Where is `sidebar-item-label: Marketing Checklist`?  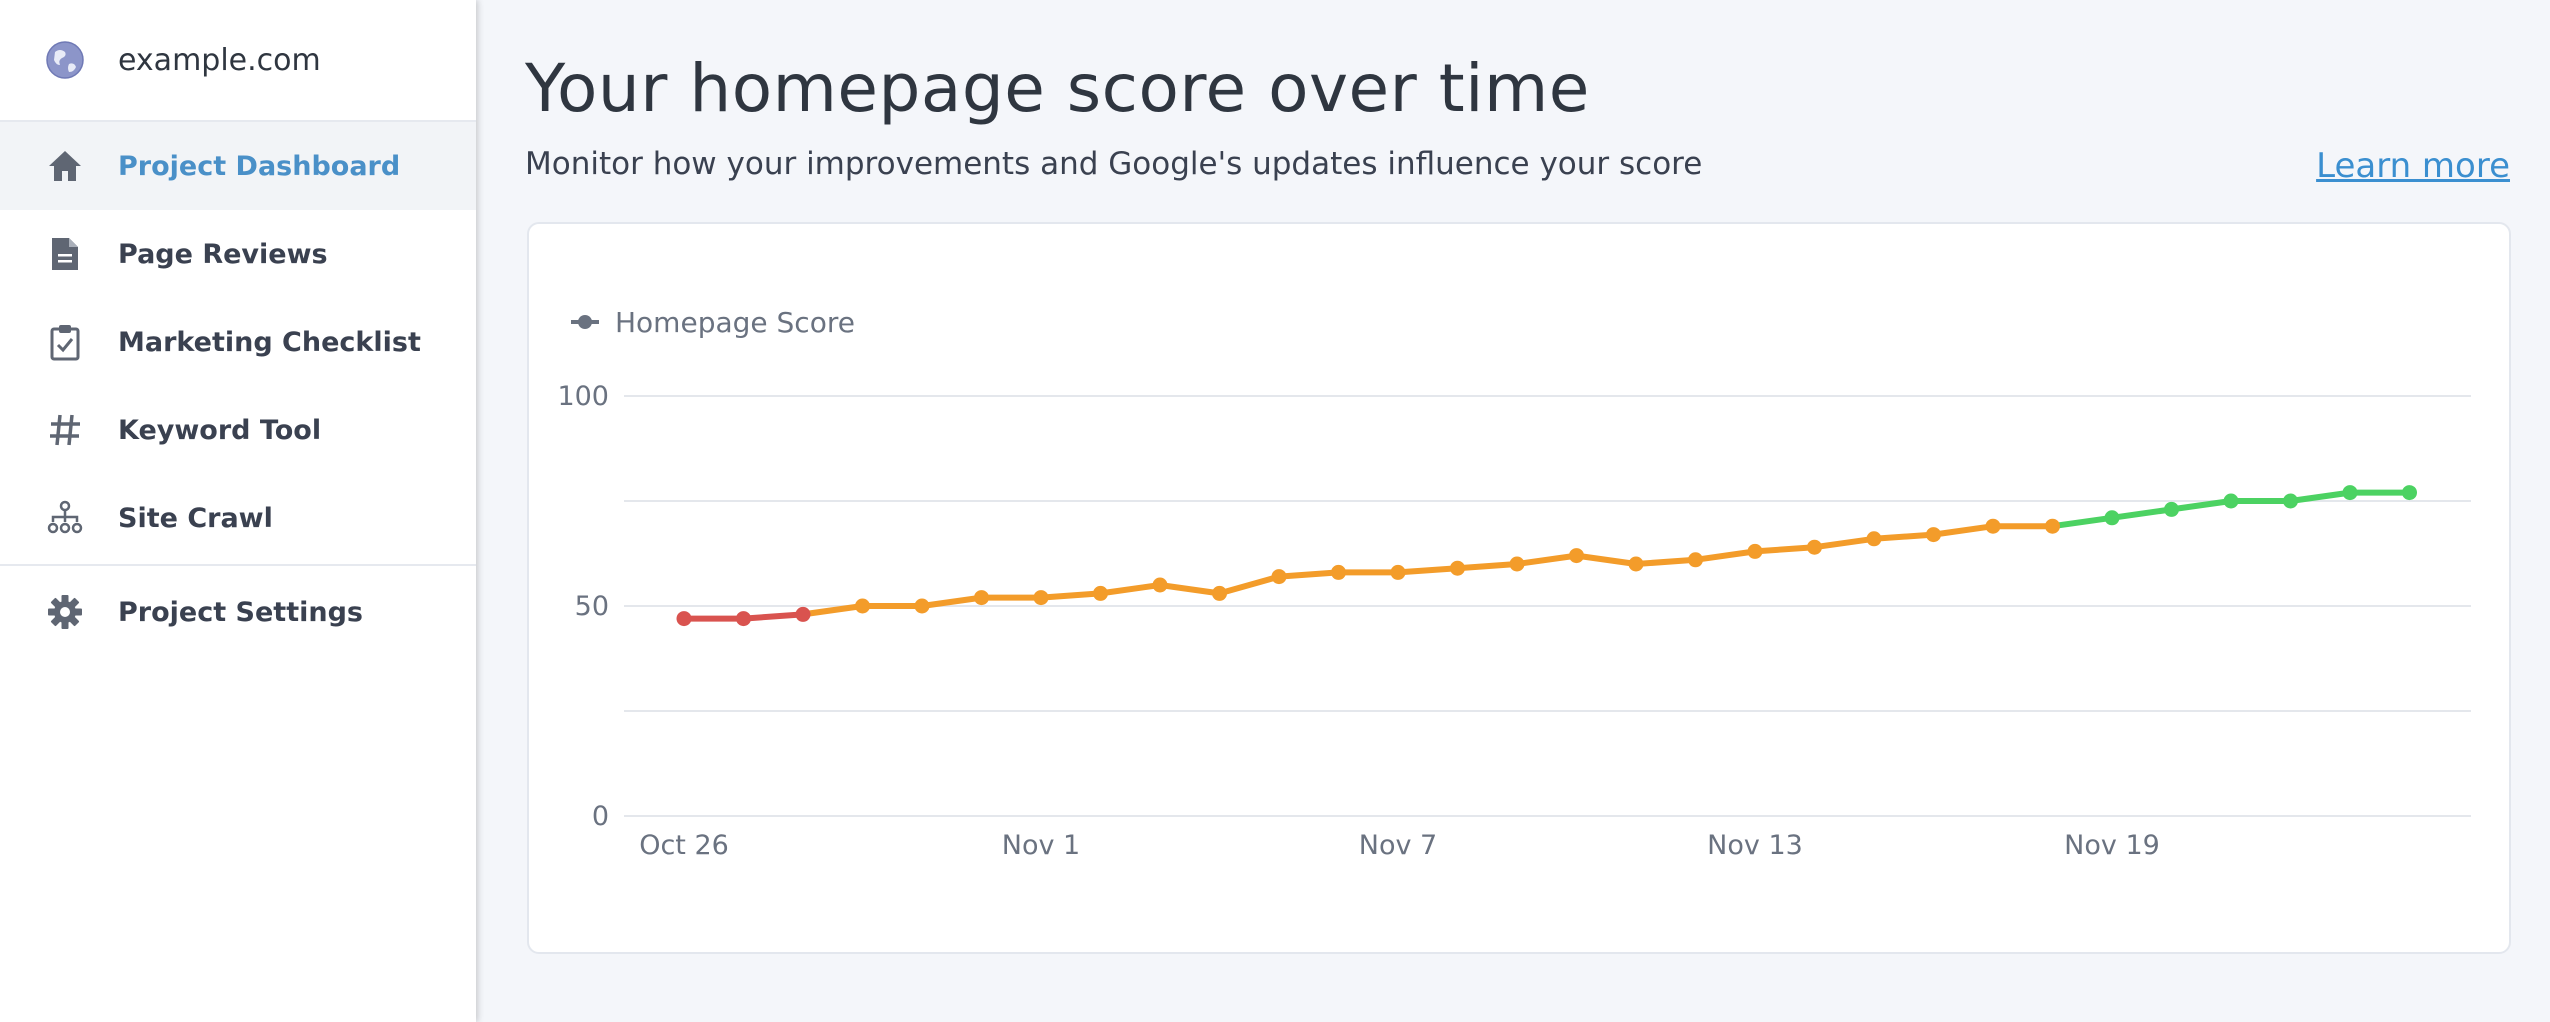 sidebar-item-label: Marketing Checklist is located at coordinates (269, 342).